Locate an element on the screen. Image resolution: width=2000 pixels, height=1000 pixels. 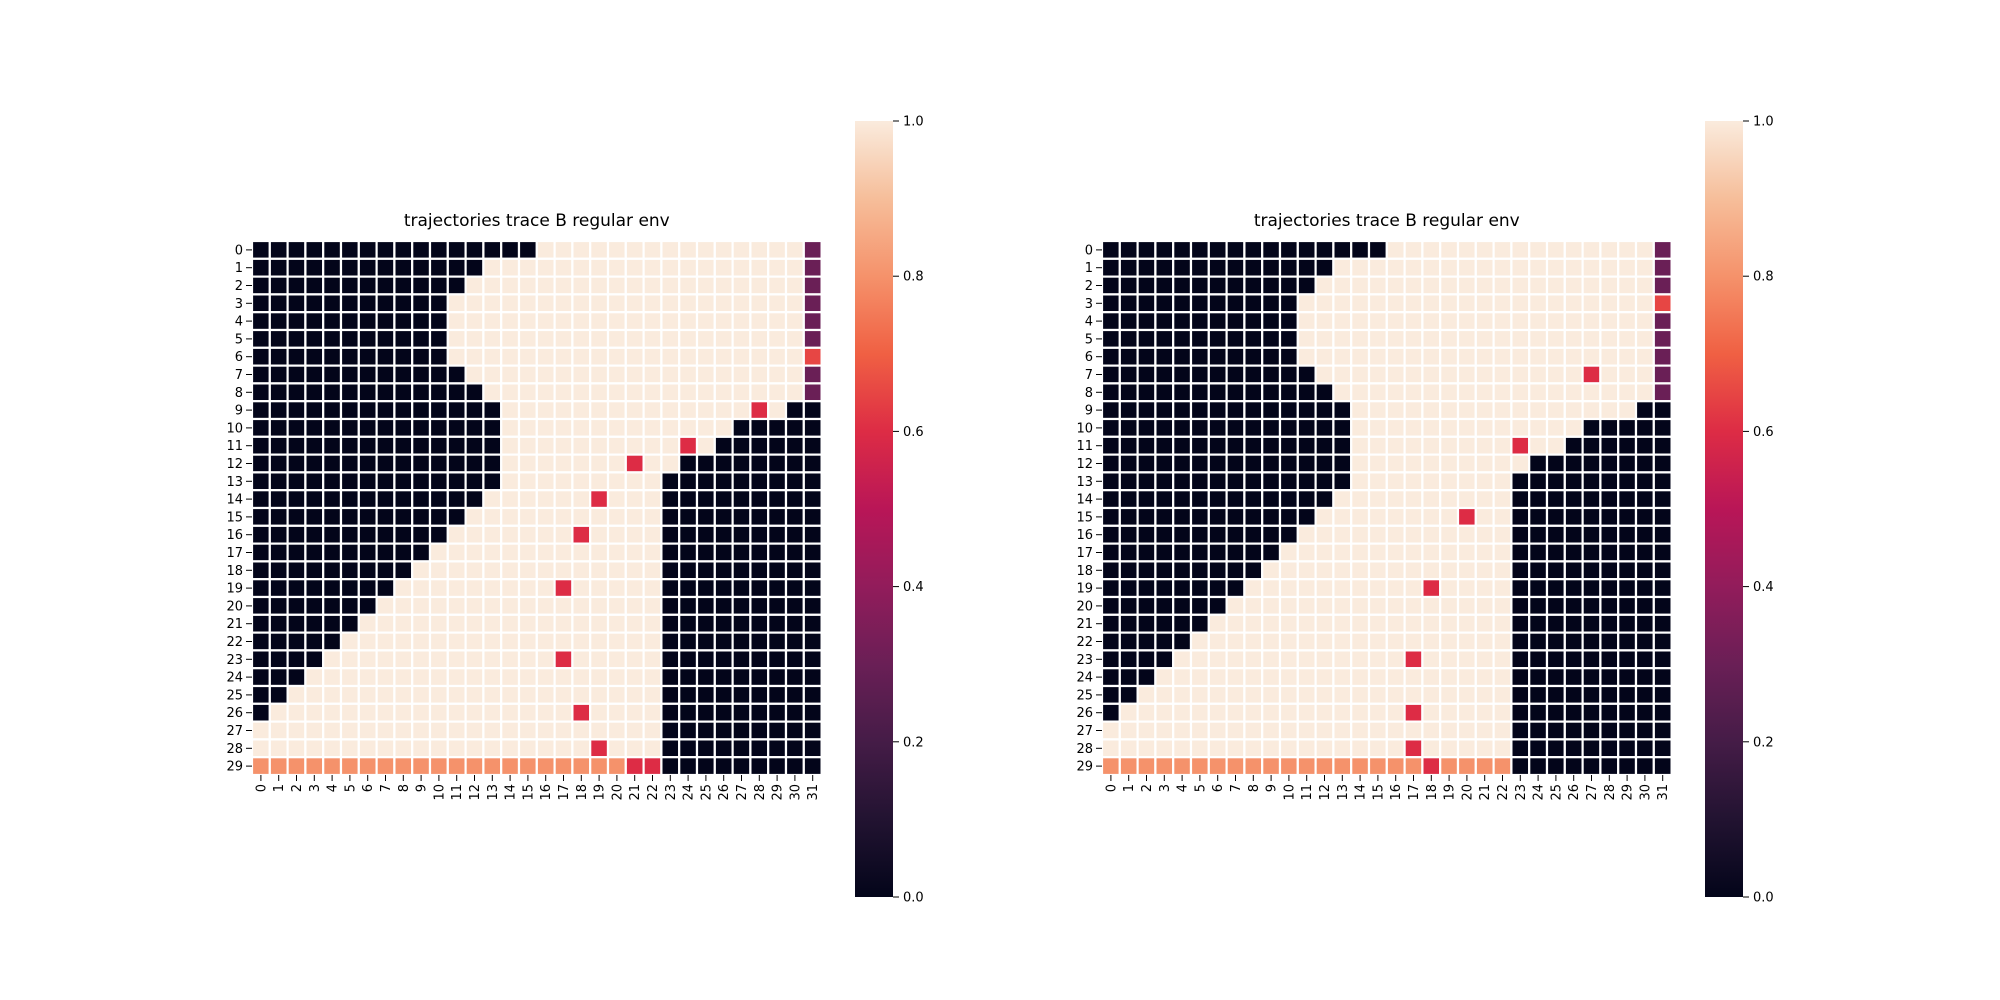
y-tick-label: 13 is located at coordinates (1084, 482).